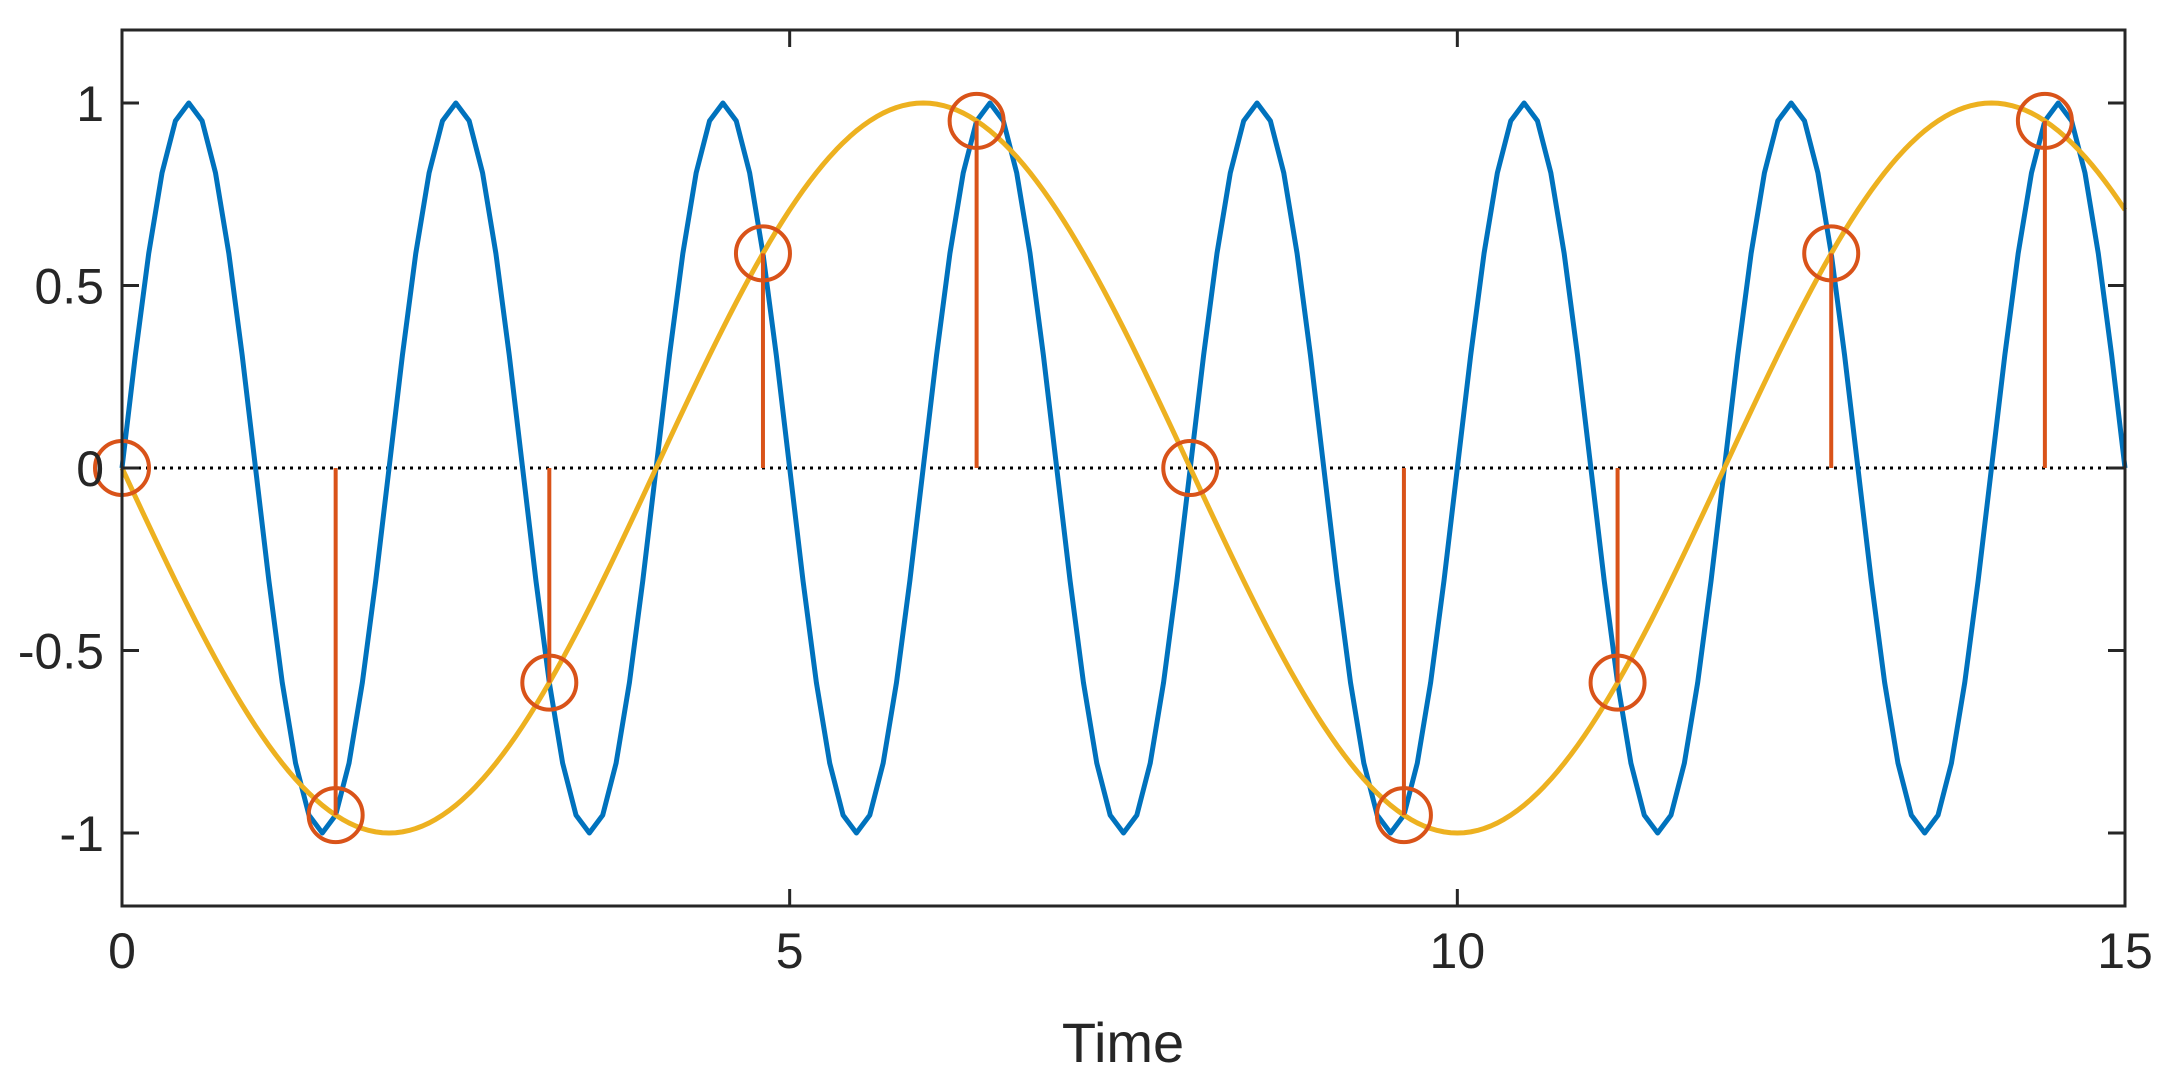 The width and height of the screenshot is (2168, 1084). What do you see at coordinates (1458, 951) in the screenshot?
I see `x-tick-label: 10` at bounding box center [1458, 951].